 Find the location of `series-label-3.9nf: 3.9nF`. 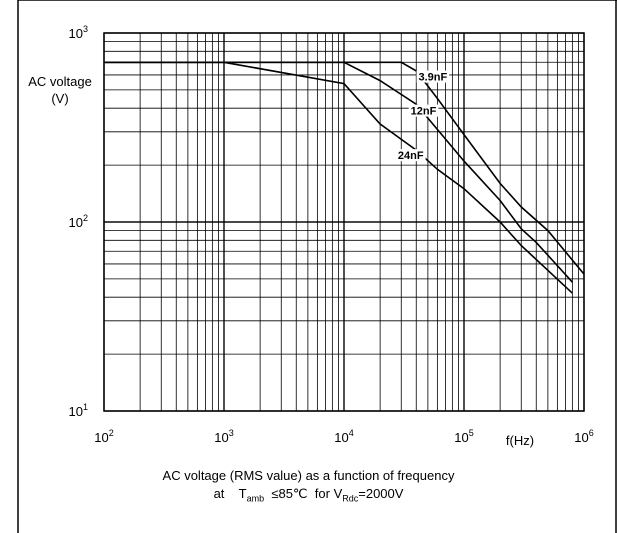

series-label-3.9nf: 3.9nF is located at coordinates (432, 78).